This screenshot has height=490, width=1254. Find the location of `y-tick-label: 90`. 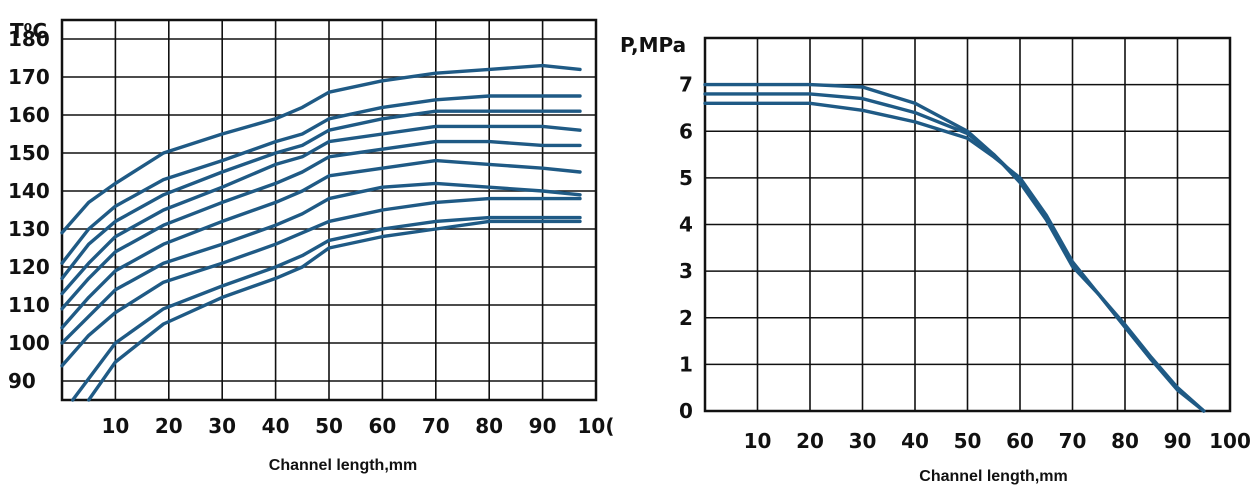

y-tick-label: 90 is located at coordinates (22, 381).